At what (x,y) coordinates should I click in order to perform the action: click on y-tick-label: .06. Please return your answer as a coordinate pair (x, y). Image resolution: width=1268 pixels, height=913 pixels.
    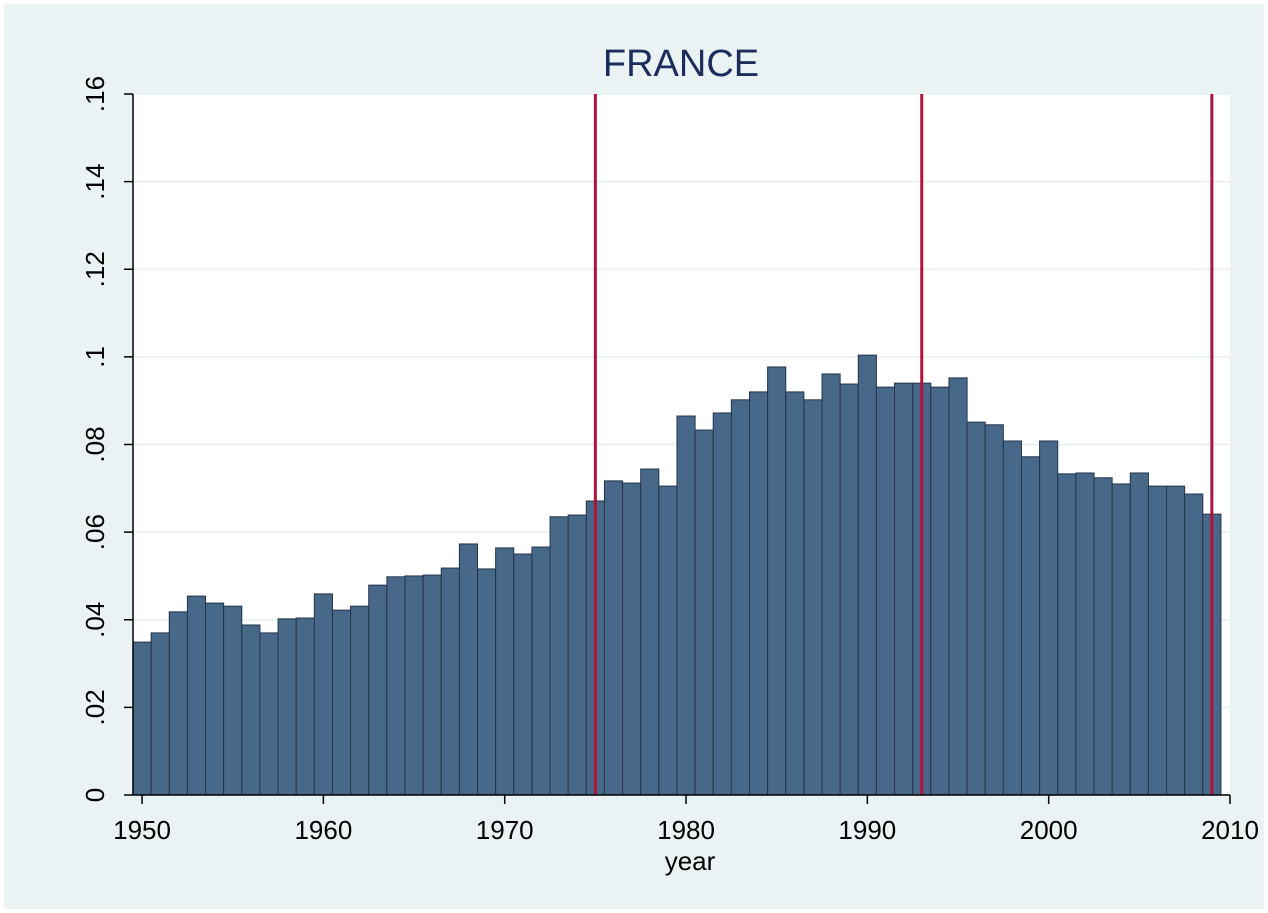
    Looking at the image, I should click on (95, 532).